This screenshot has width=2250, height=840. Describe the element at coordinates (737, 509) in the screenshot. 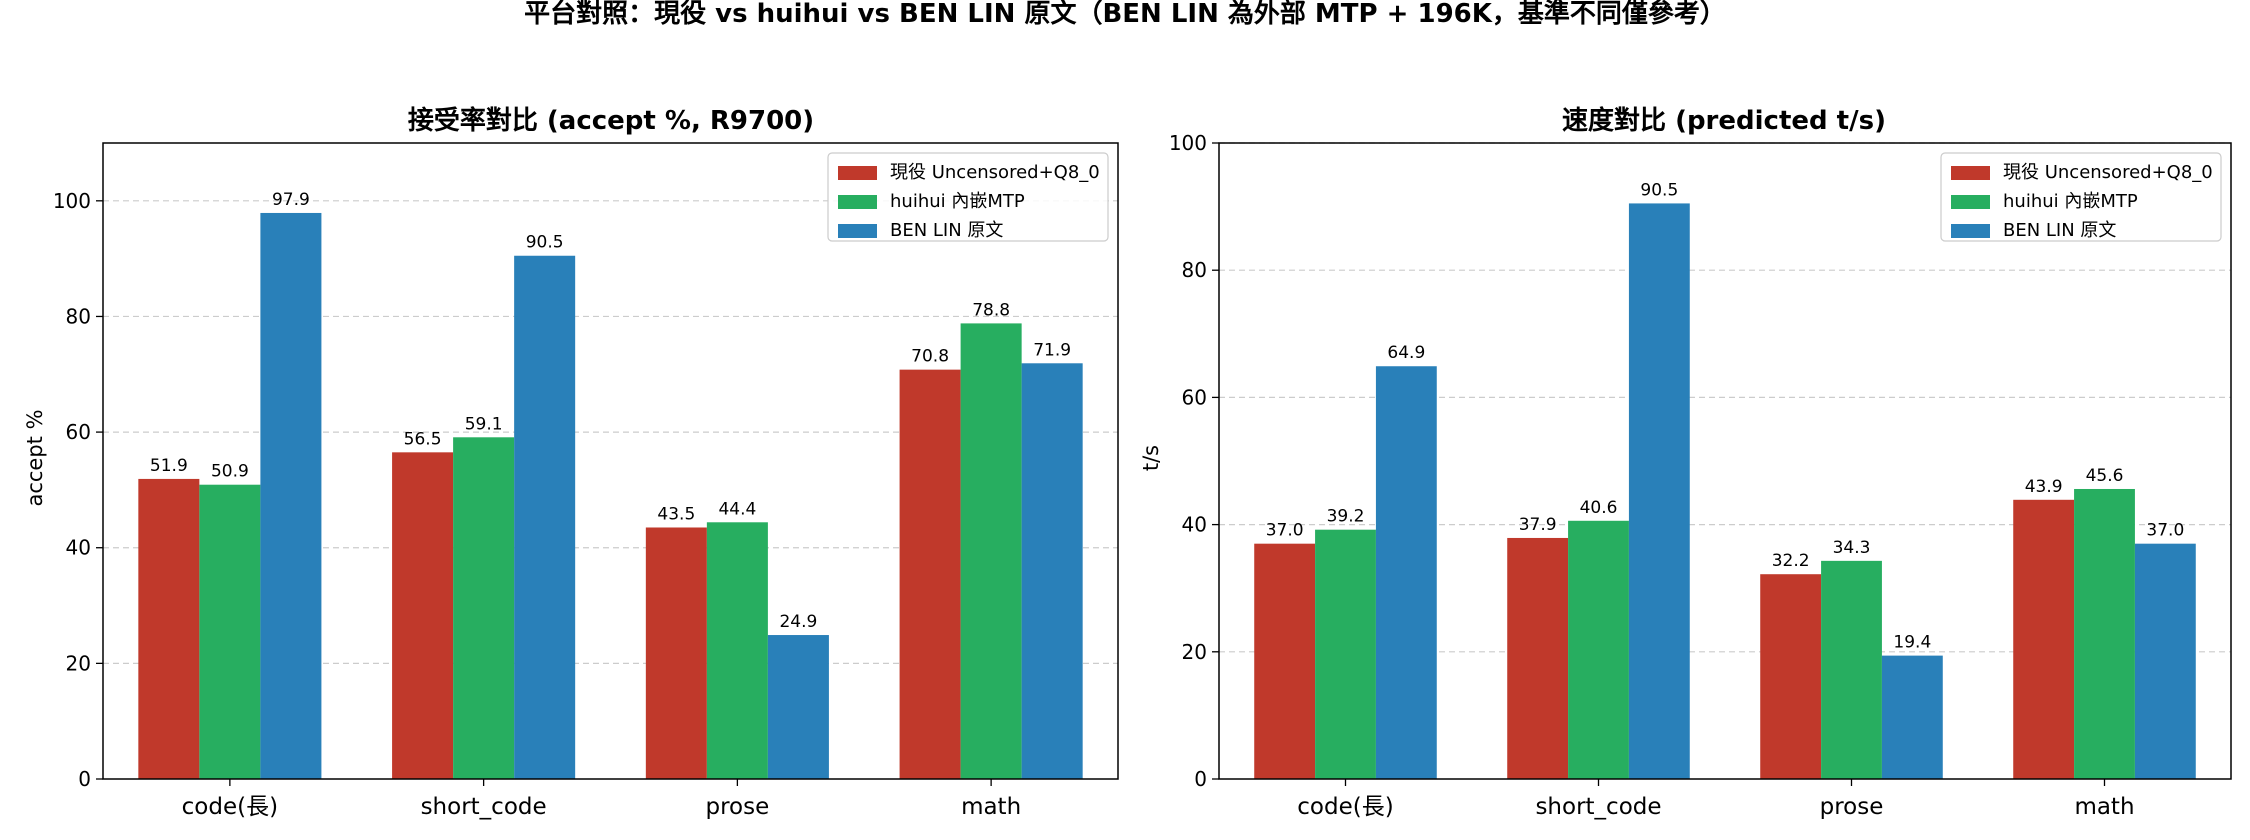

I see `data-label: 44.4` at that location.